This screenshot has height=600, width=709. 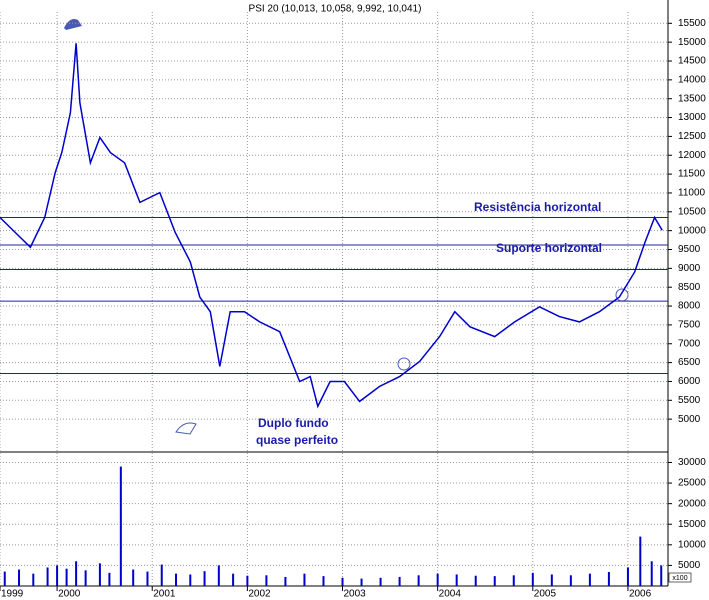 I want to click on y-tick-label: 12500, so click(x=692, y=136).